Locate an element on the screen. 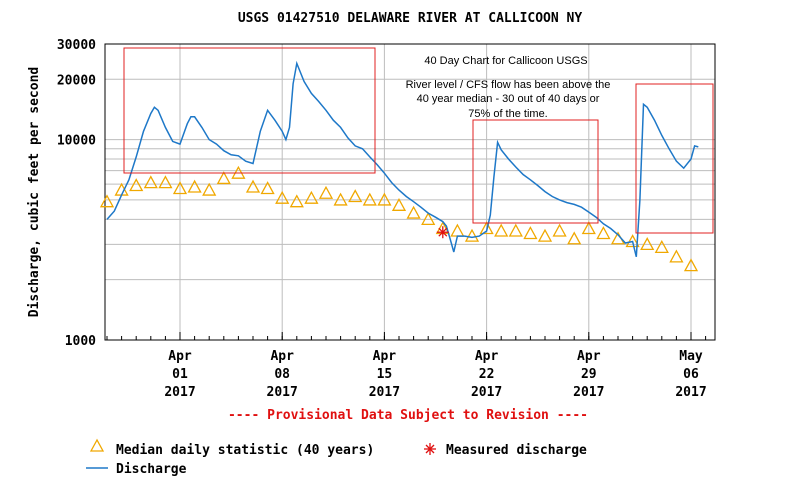  x-tick-label: 22 is located at coordinates (487, 374).